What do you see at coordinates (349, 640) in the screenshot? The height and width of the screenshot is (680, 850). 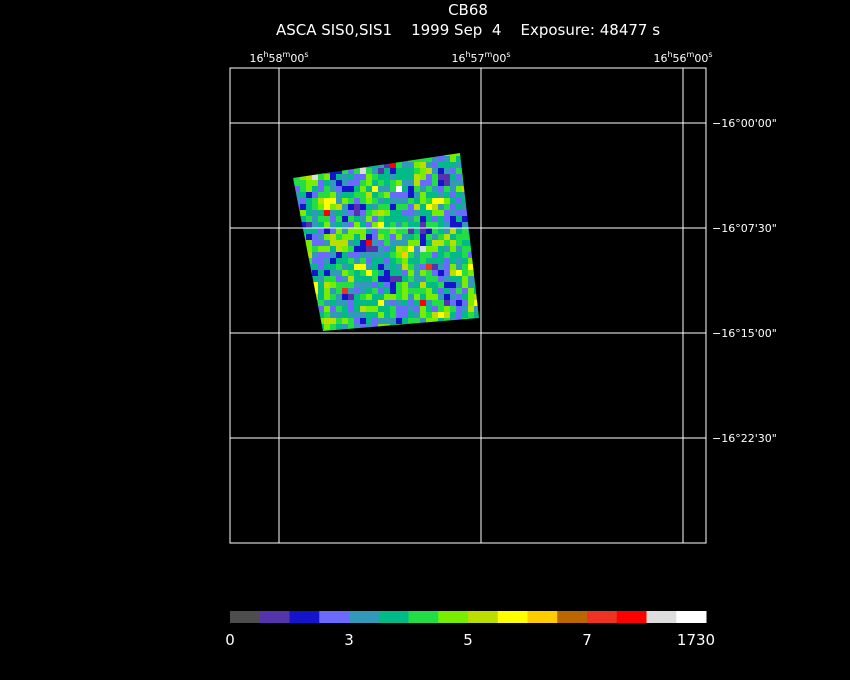 I see `colorbar-label: 3` at bounding box center [349, 640].